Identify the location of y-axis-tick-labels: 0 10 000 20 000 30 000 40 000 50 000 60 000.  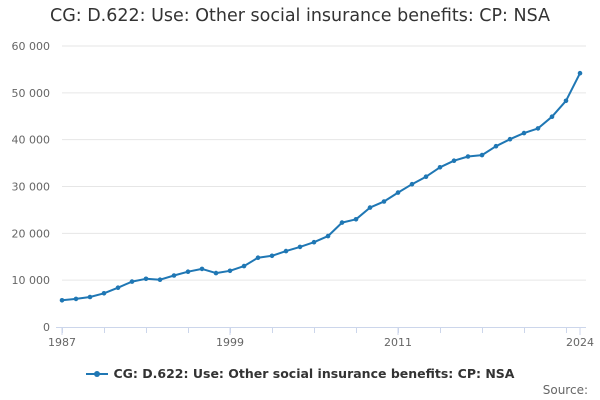
(31, 187).